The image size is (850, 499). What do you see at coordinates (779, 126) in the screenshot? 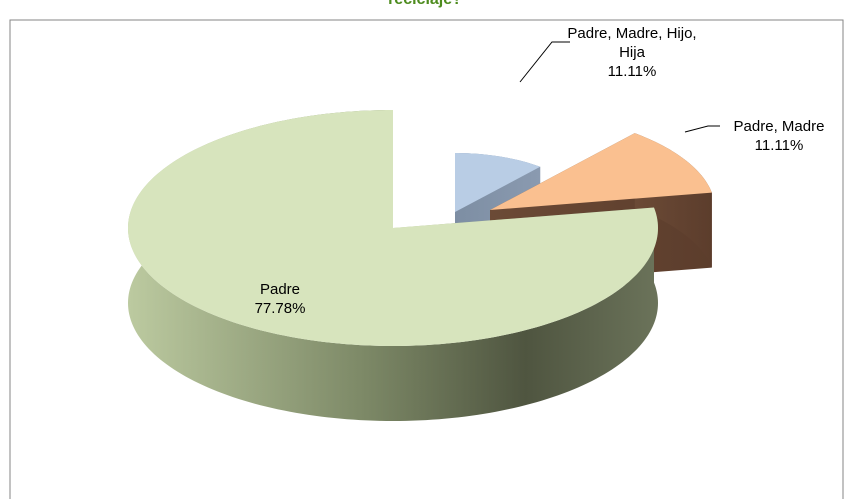
I see `category-label: Padre, Madre` at bounding box center [779, 126].